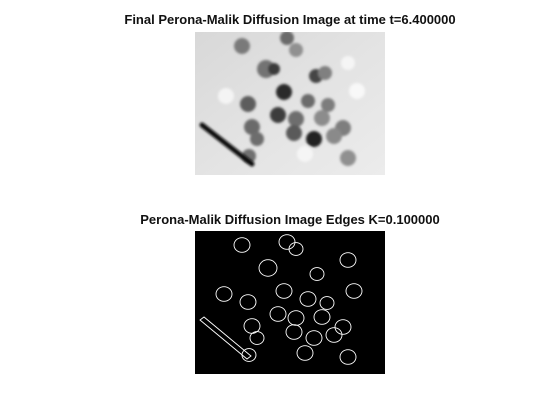 The height and width of the screenshot is (420, 560). I want to click on diffusion-image, so click(290, 103).